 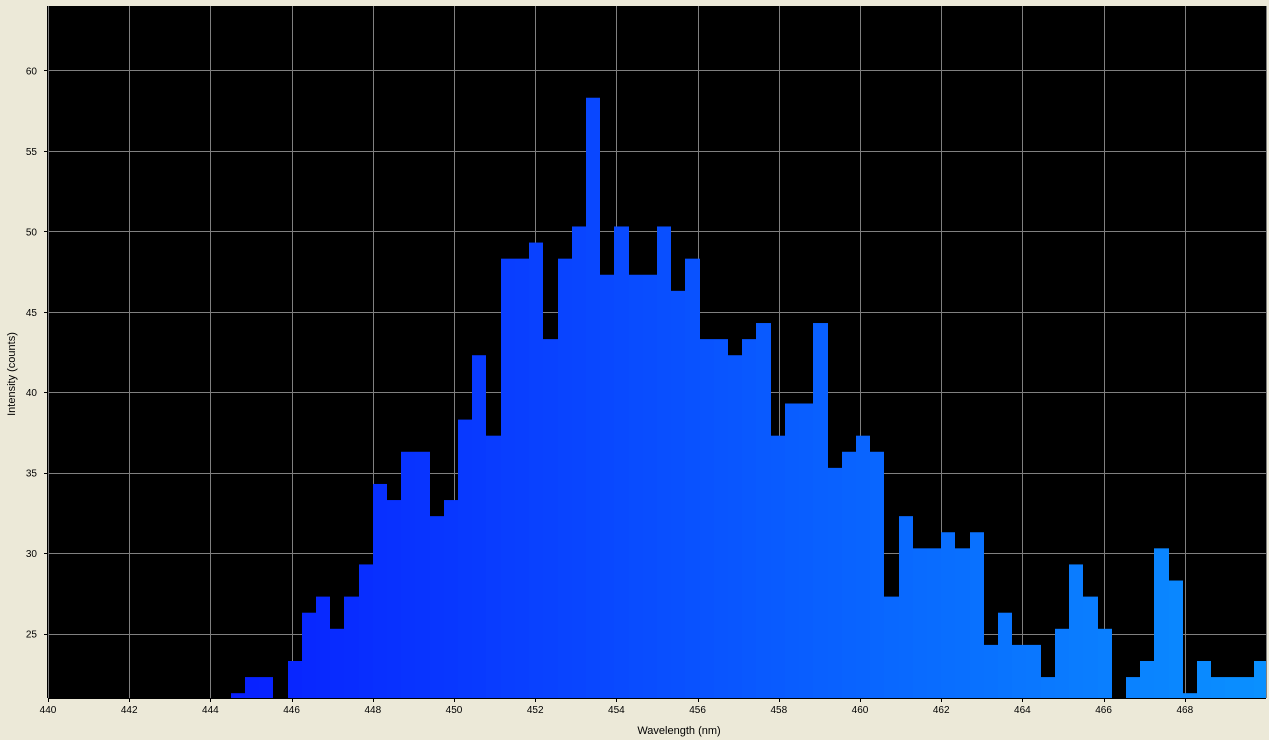 What do you see at coordinates (129, 710) in the screenshot?
I see `x-tick-label: 442` at bounding box center [129, 710].